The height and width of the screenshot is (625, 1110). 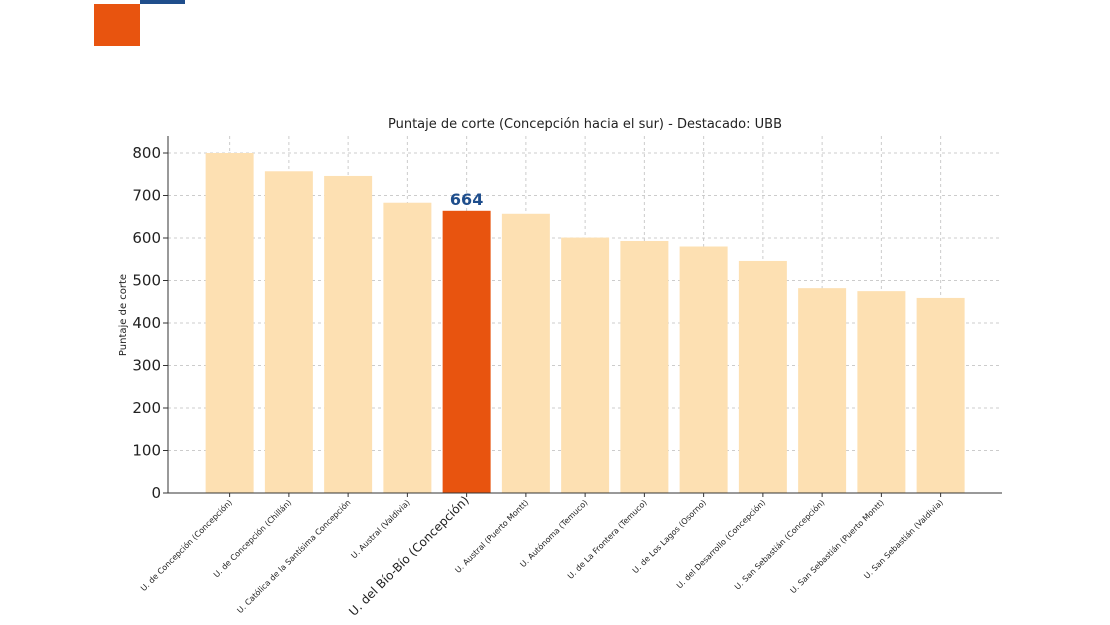 I want to click on x-category-label: U. San Sebastián (Puerto Montt), so click(x=837, y=546).